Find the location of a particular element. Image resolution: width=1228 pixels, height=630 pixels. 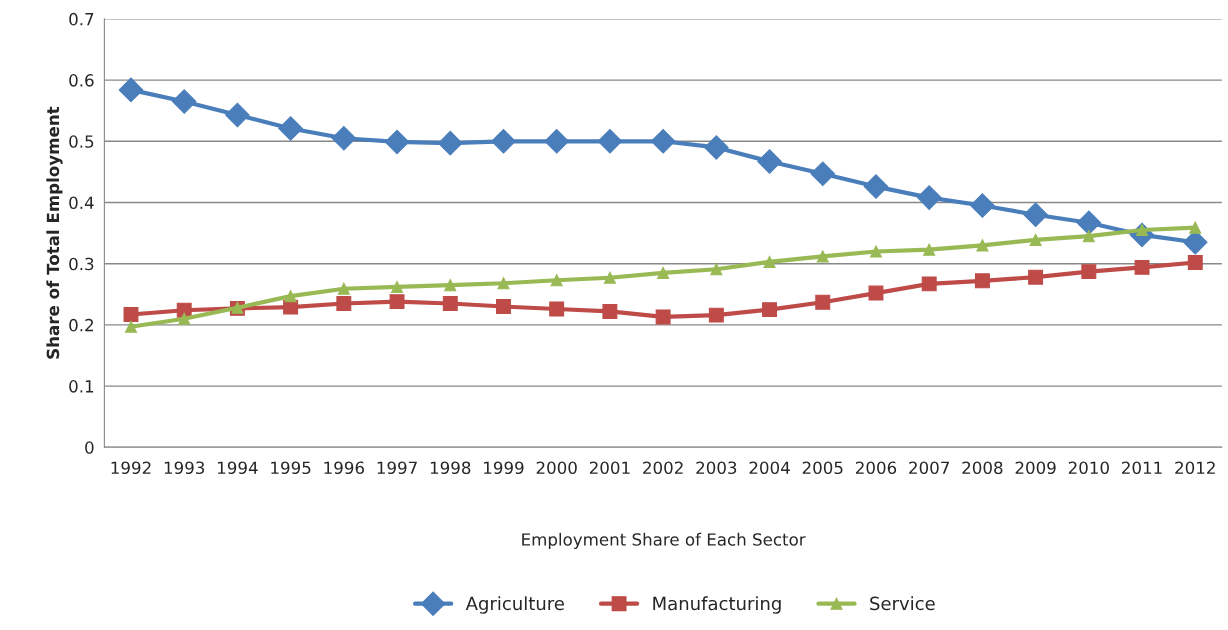

y-tick-label: 0.3 is located at coordinates (81, 264).